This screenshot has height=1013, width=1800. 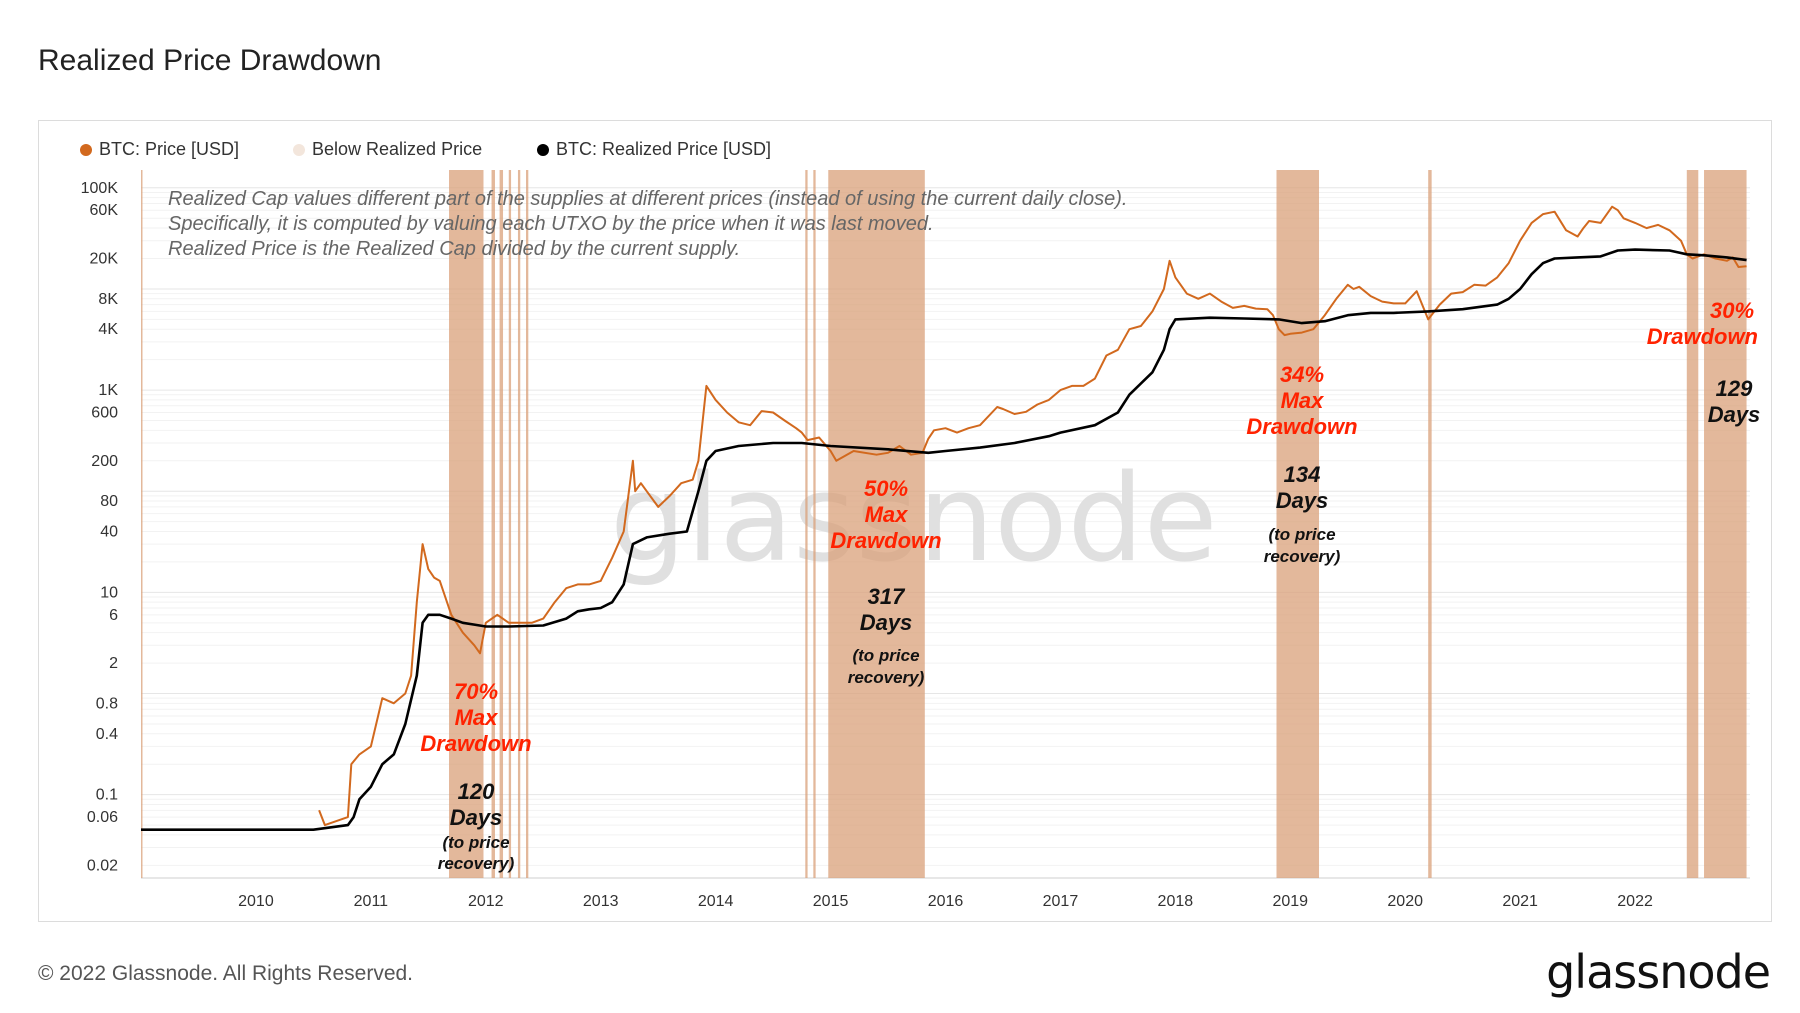 What do you see at coordinates (1405, 901) in the screenshot?
I see `x-tick-label: 2020` at bounding box center [1405, 901].